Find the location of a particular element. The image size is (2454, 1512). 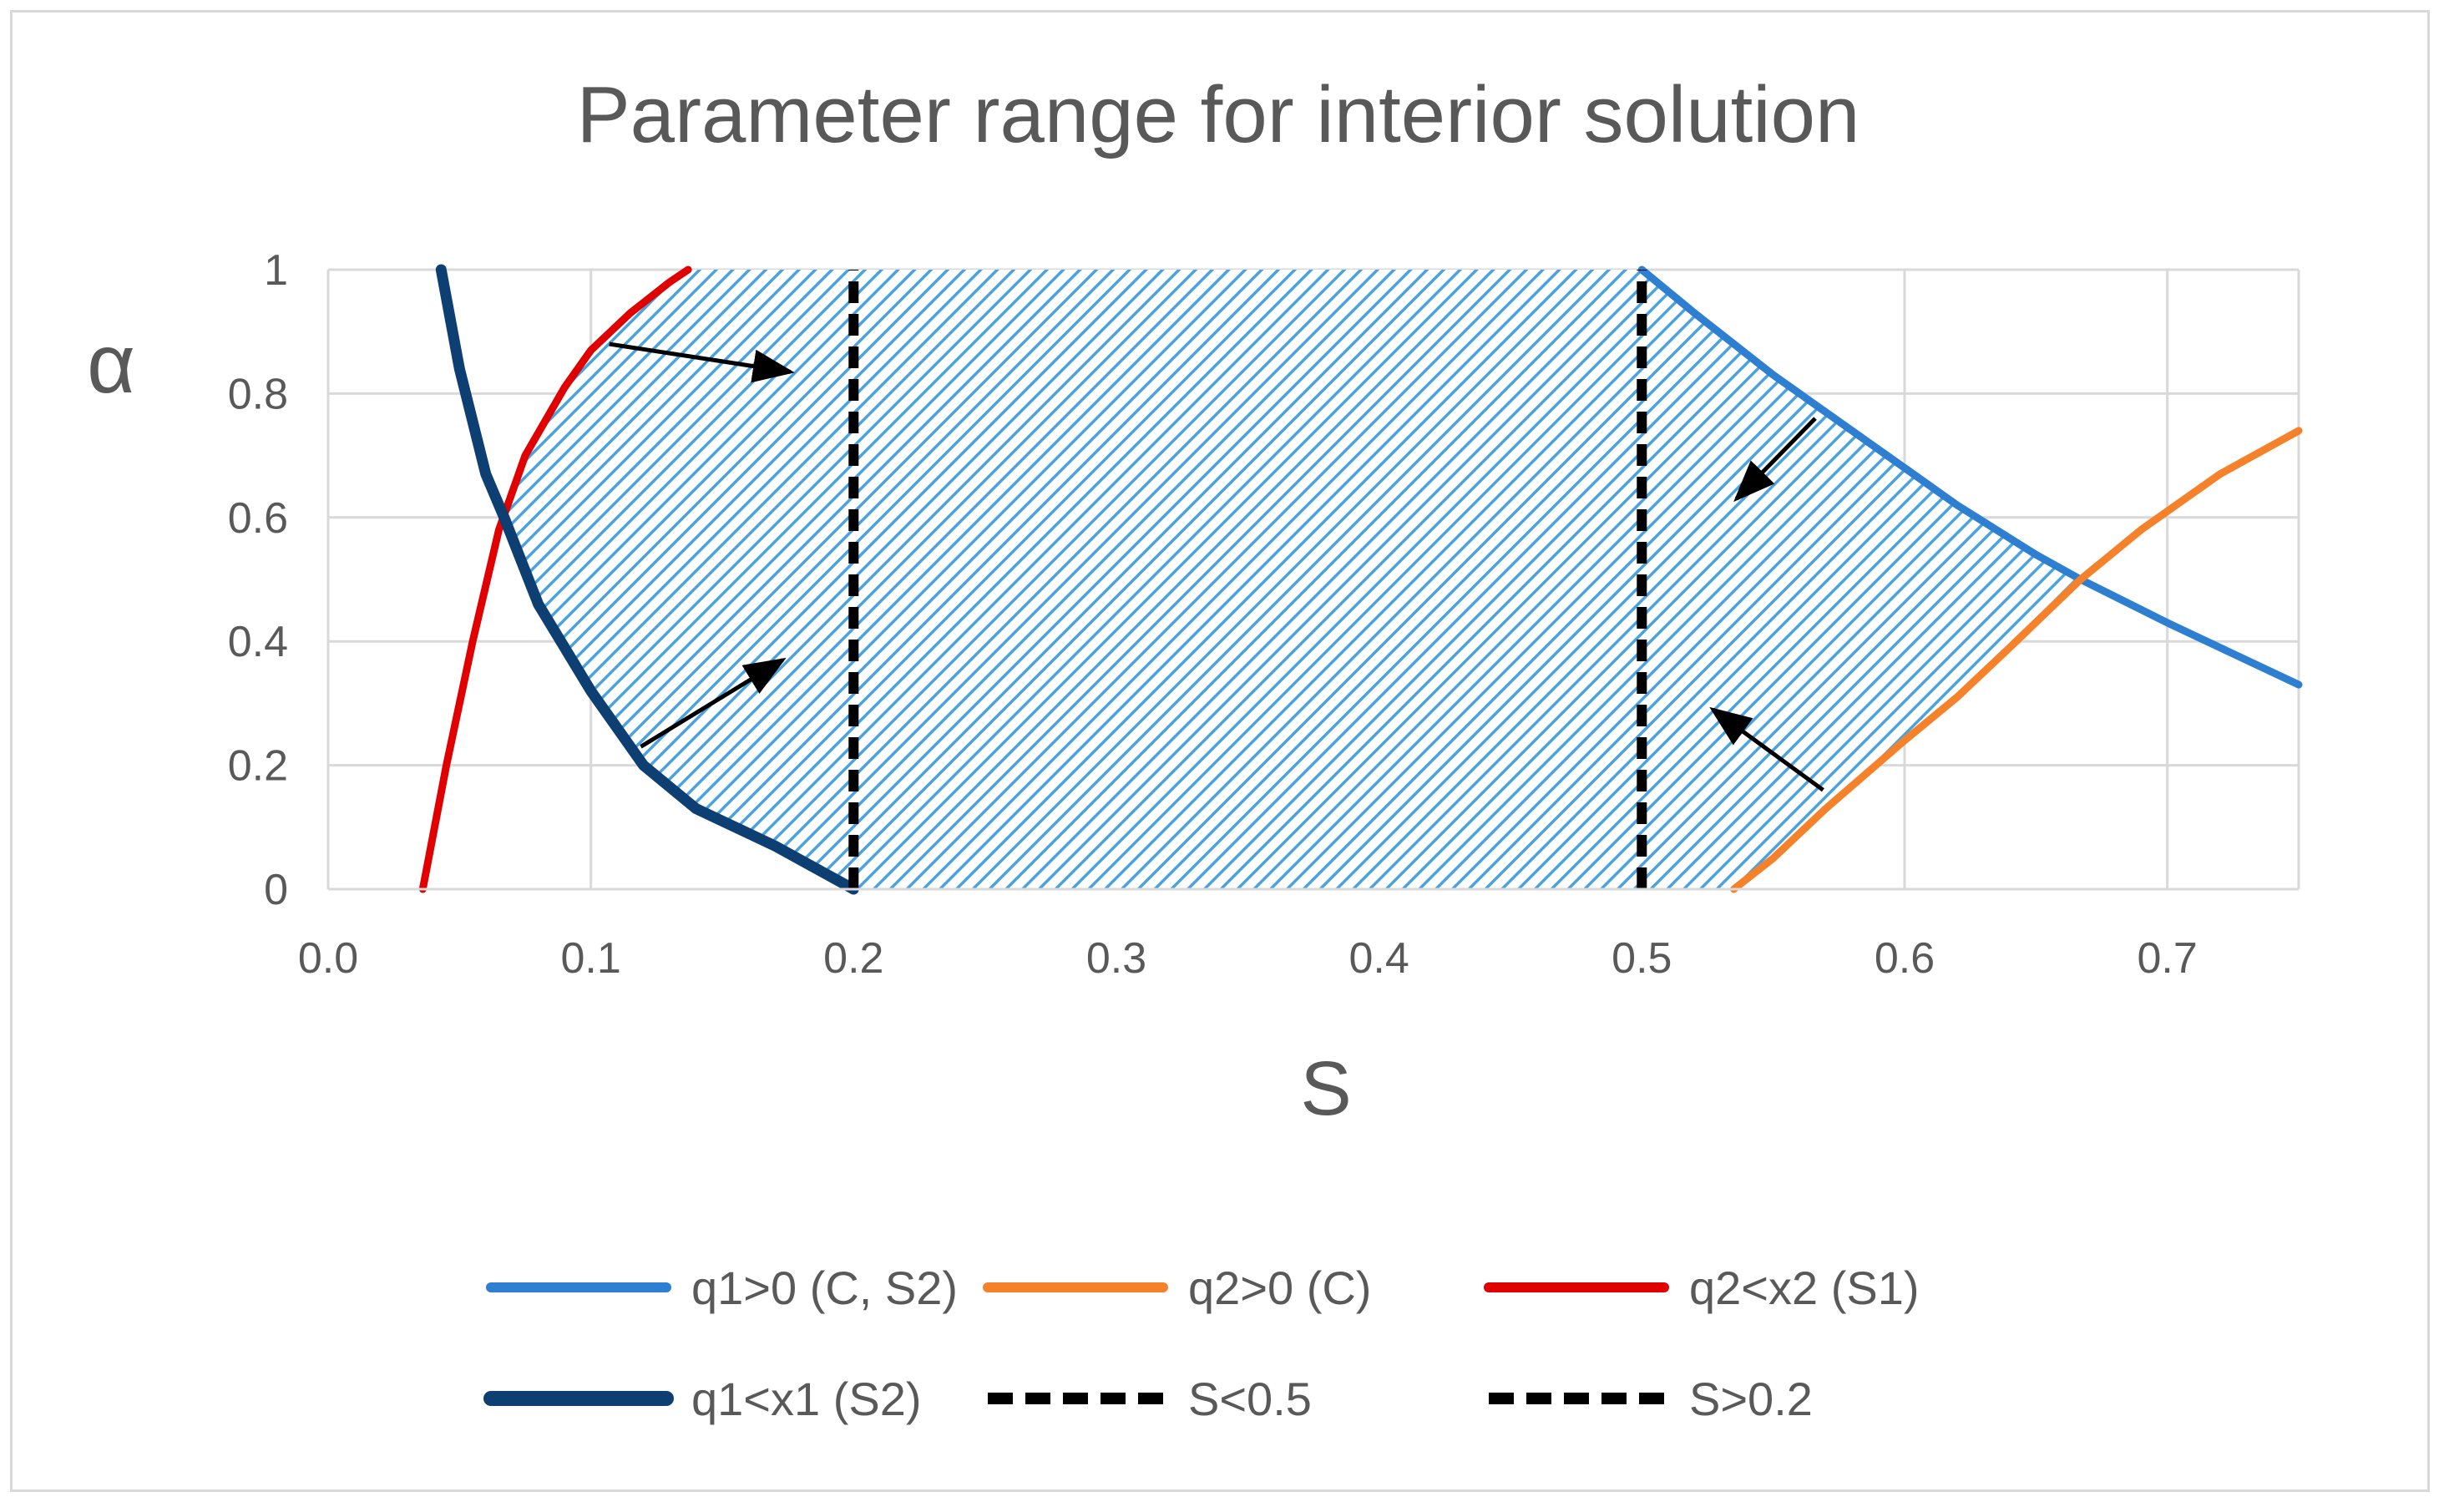

legend-item: S<0.5 is located at coordinates (1150, 1399).